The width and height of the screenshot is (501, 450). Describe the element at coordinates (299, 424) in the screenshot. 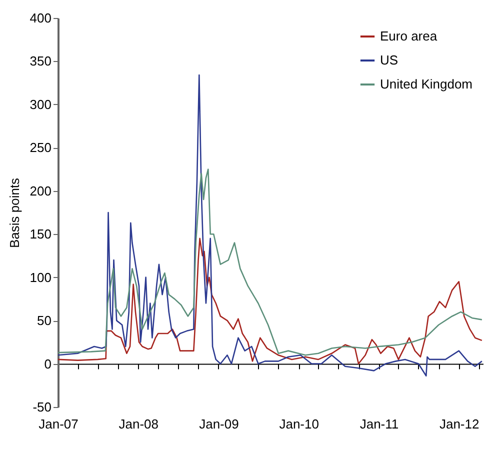

I see `x-tick-label: Jan-10` at that location.